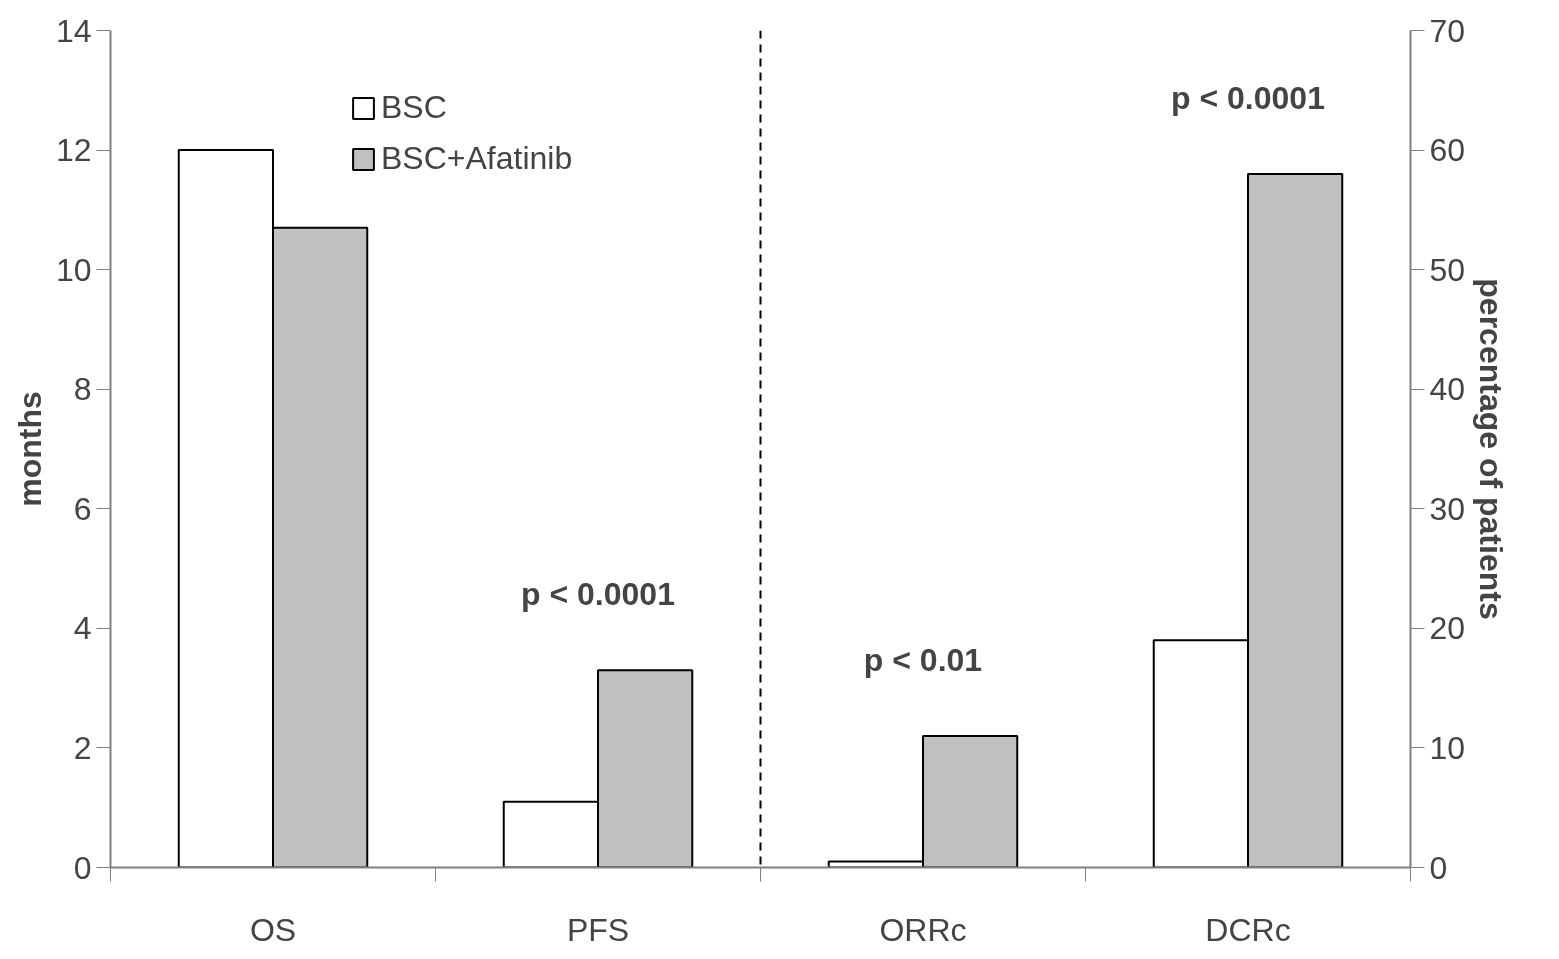 The width and height of the screenshot is (1559, 959). I want to click on y2-axis-title: percentage of patients, so click(1491, 449).